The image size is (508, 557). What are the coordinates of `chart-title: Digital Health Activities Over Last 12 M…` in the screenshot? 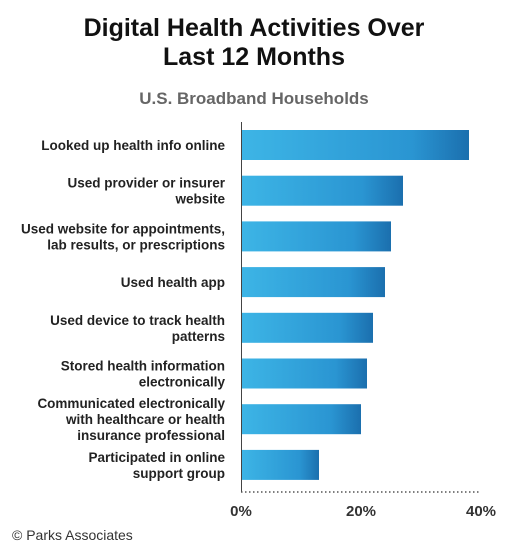 It's located at (254, 43).